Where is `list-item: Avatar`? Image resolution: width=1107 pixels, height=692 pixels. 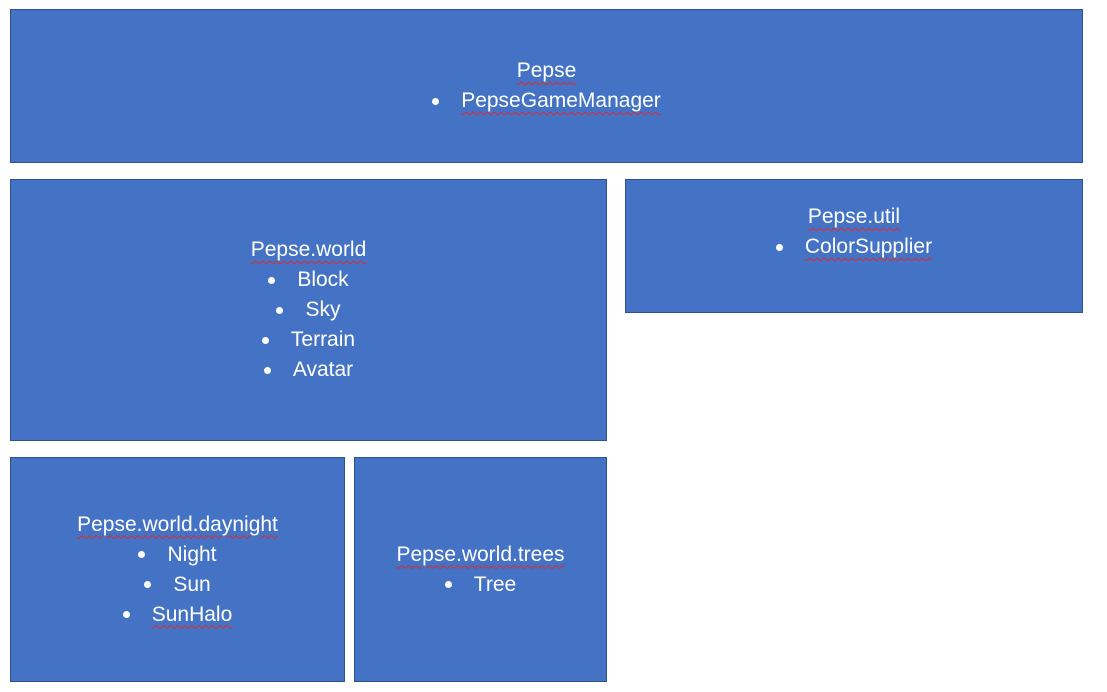 list-item: Avatar is located at coordinates (308, 370).